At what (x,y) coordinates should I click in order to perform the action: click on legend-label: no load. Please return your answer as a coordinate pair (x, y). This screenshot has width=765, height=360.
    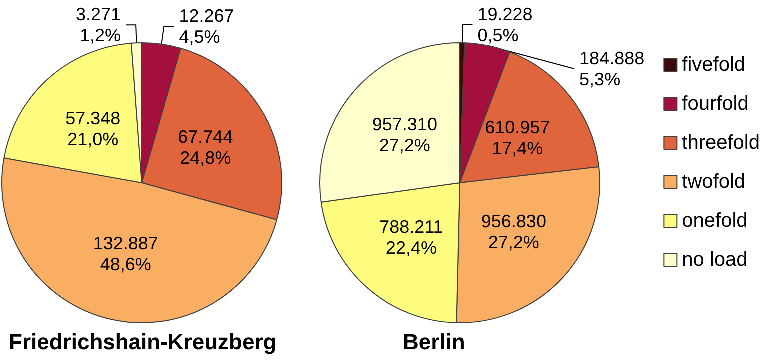
    Looking at the image, I should click on (715, 260).